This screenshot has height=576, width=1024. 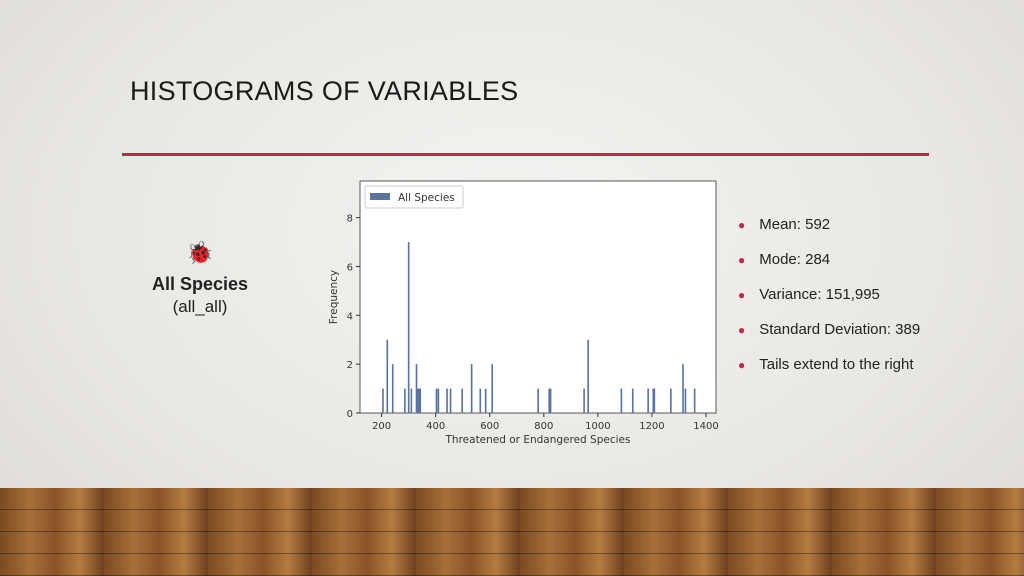 What do you see at coordinates (543, 426) in the screenshot?
I see `x-tick-label: 800` at bounding box center [543, 426].